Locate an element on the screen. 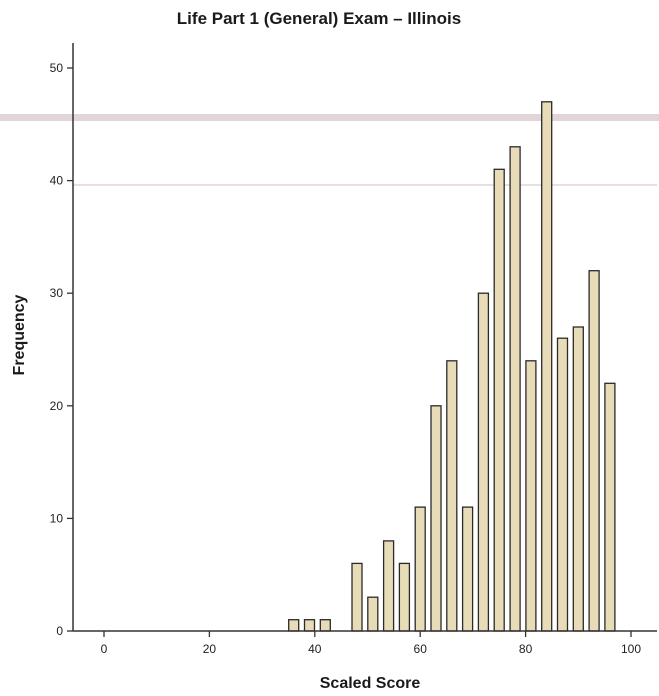 The width and height of the screenshot is (659, 696). y-tick-label: 0 is located at coordinates (59, 631).